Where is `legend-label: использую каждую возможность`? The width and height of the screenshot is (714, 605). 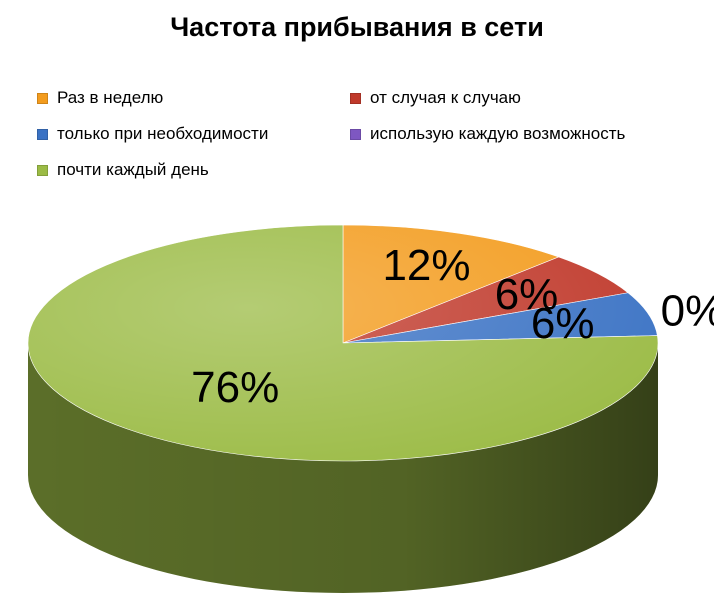
legend-label: использую каждую возможность is located at coordinates (498, 133).